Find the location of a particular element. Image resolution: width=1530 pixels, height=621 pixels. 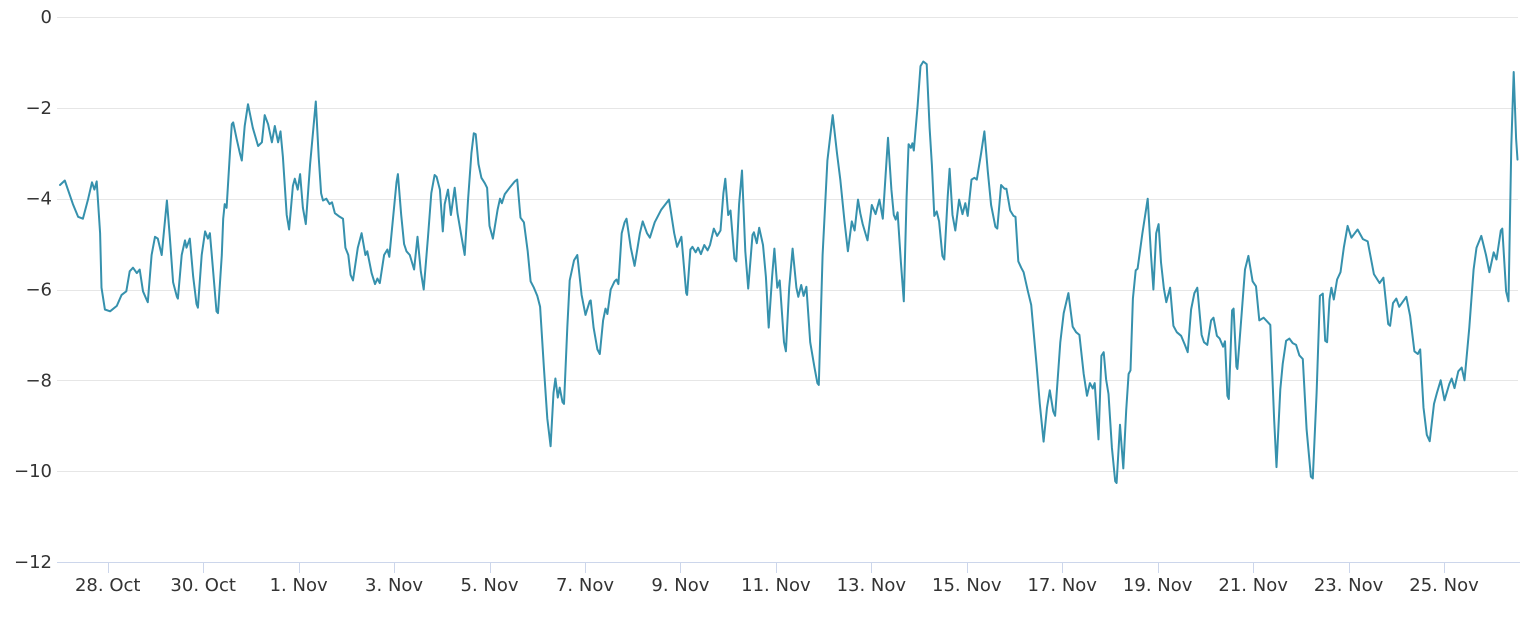

x-axis-label: 28. Oct is located at coordinates (107, 585).